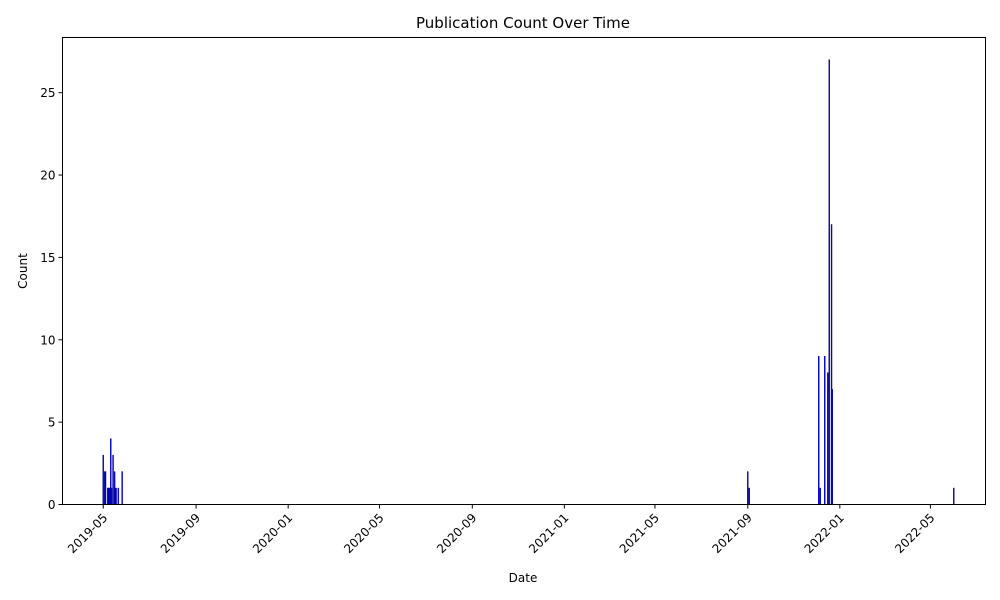  I want to click on y-axis-ticks: 0 5 10 15 20 25, so click(51, 299).